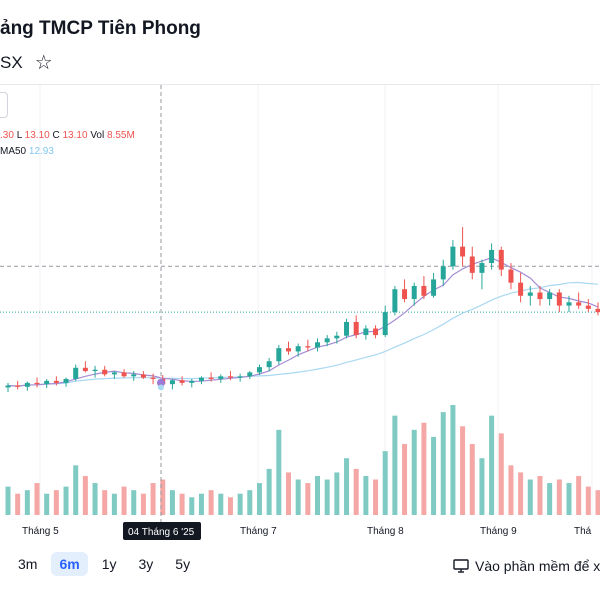 This screenshot has height=600, width=600. Describe the element at coordinates (11, 62) in the screenshot. I see `exchange-label: SX` at that location.